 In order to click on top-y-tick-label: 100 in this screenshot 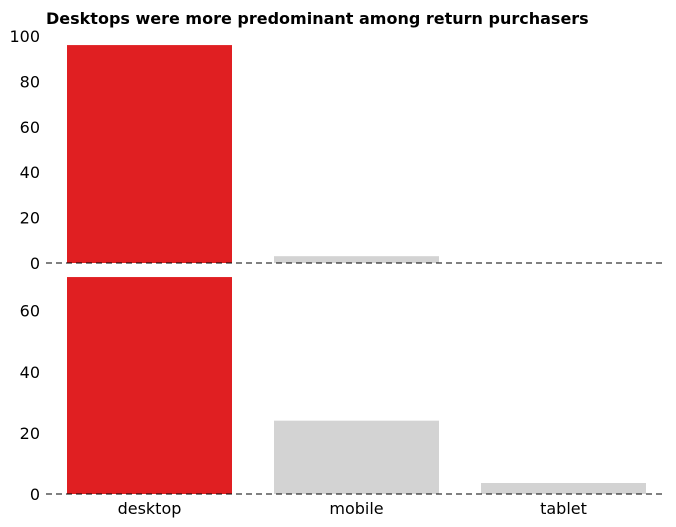, I will do `click(24, 36)`.